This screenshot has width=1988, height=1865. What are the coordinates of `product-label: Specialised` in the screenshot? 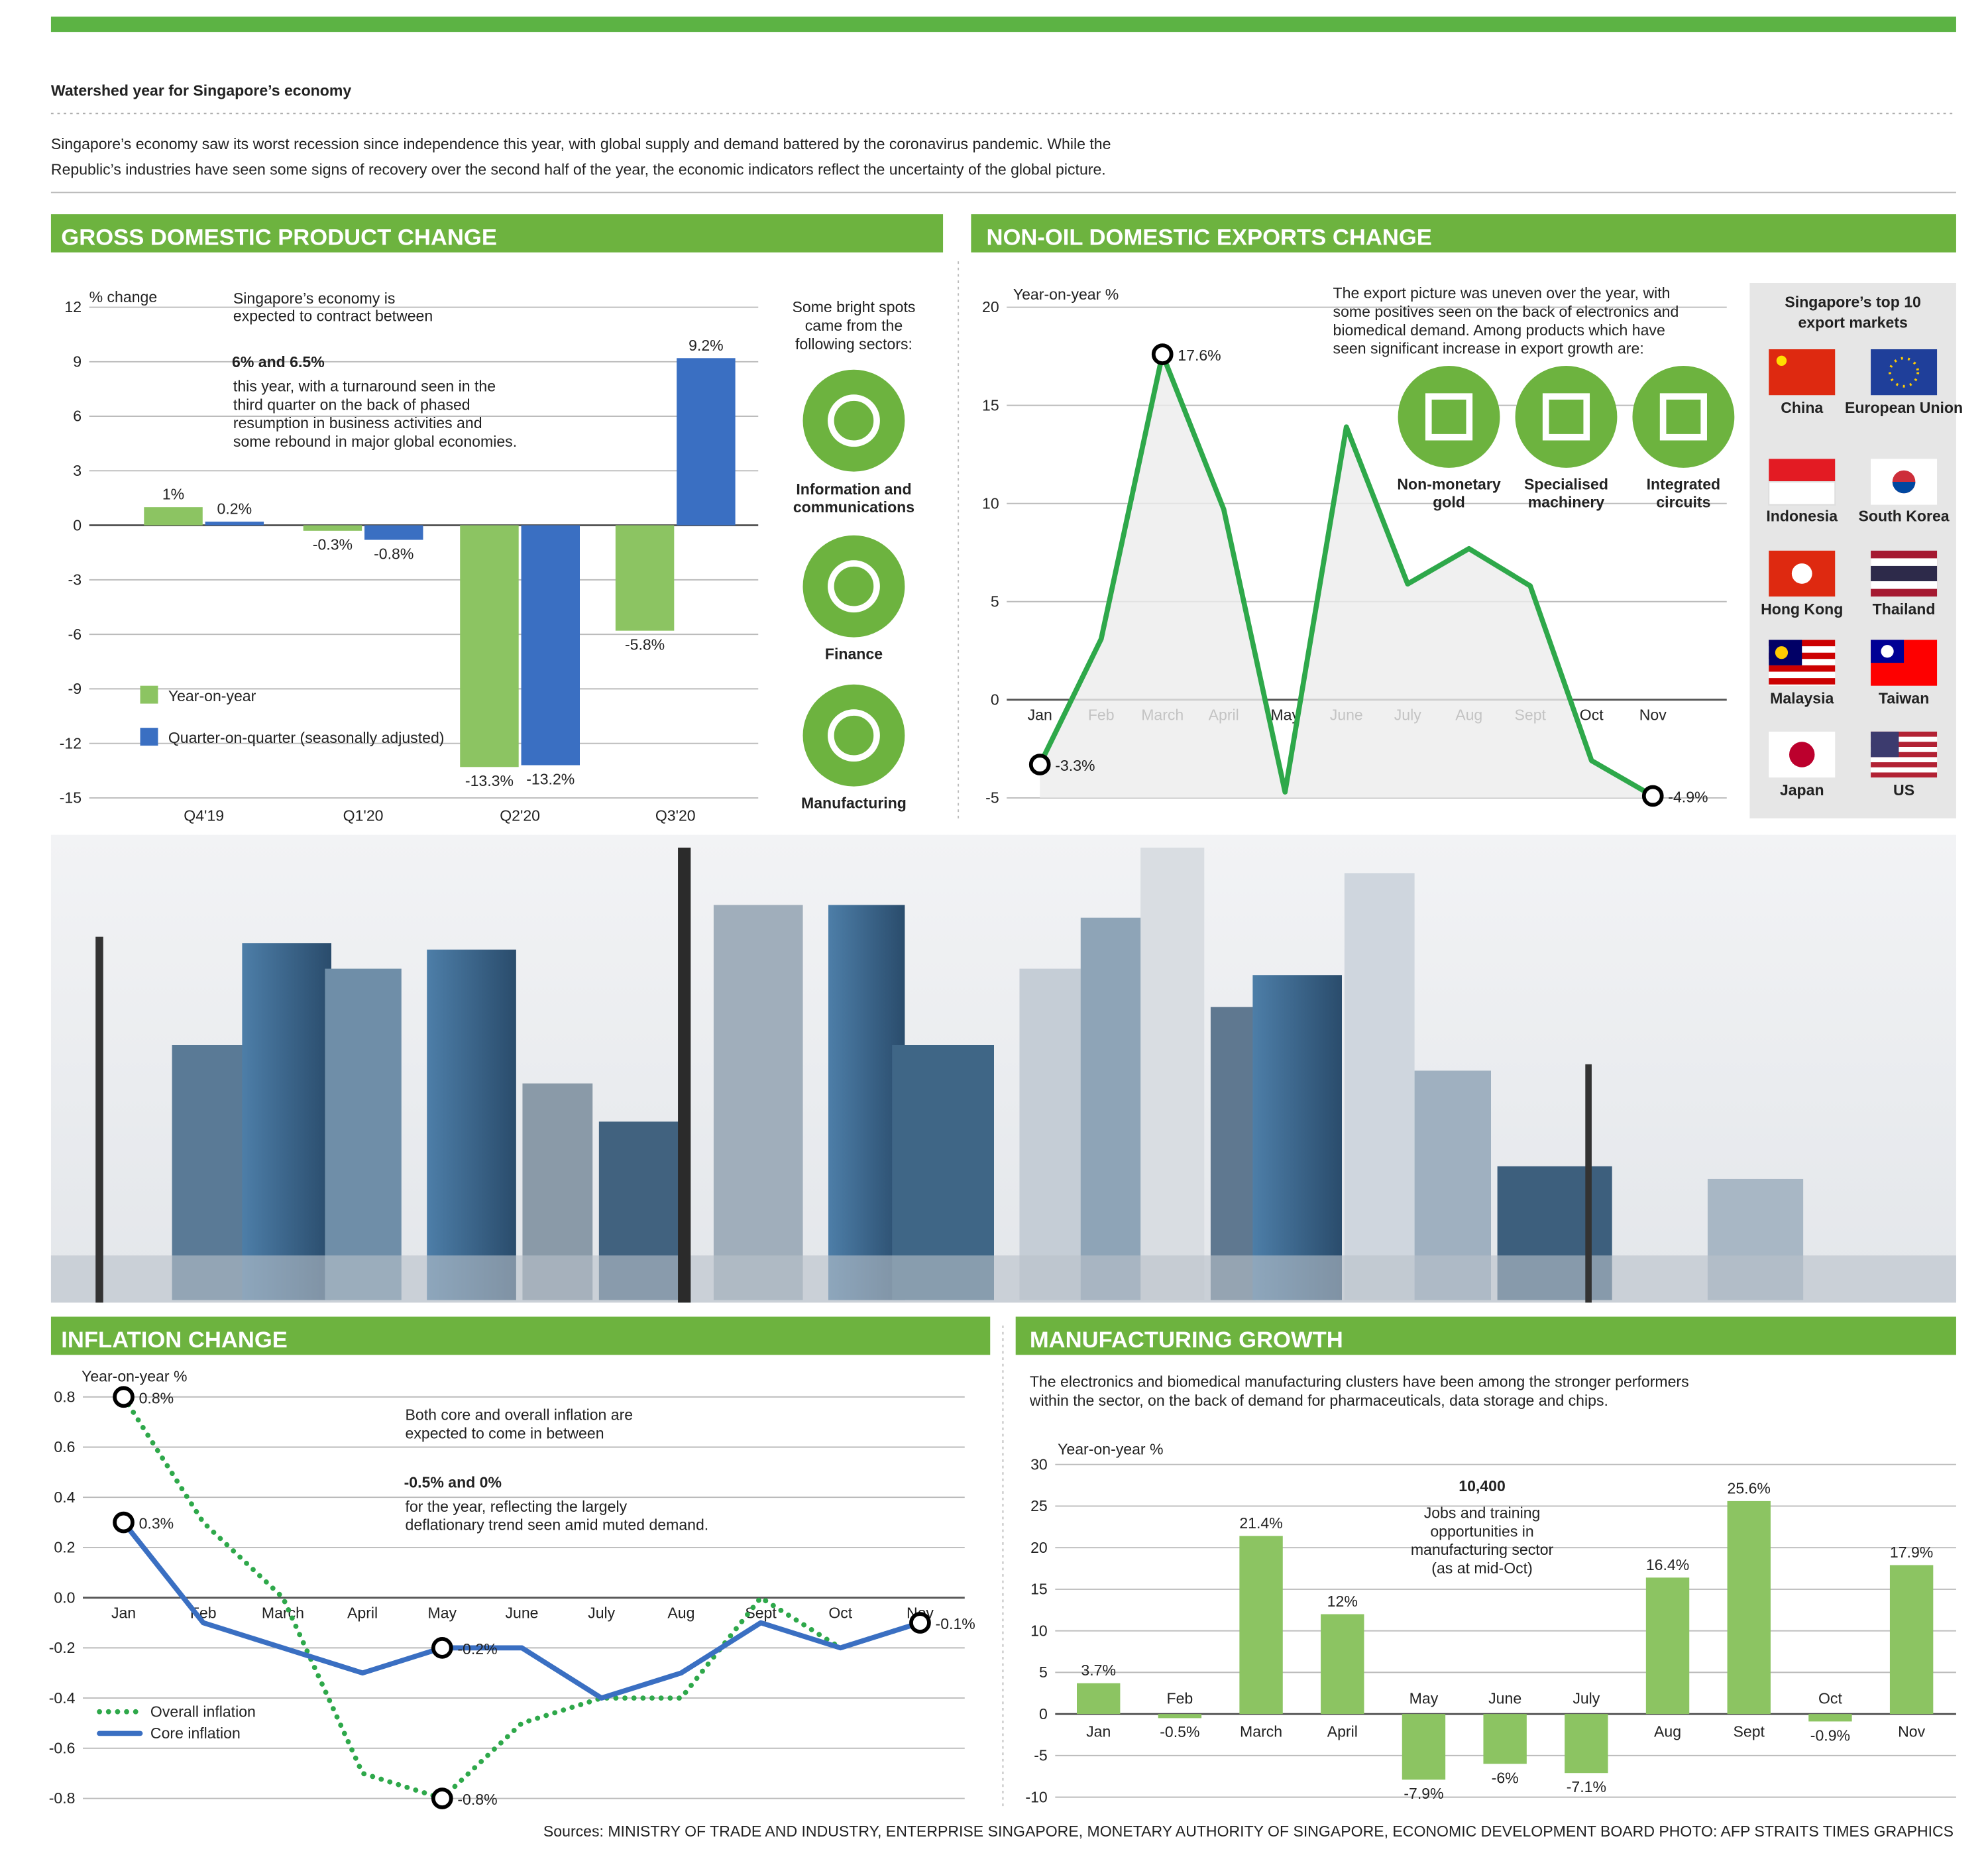 It's located at (1566, 484).